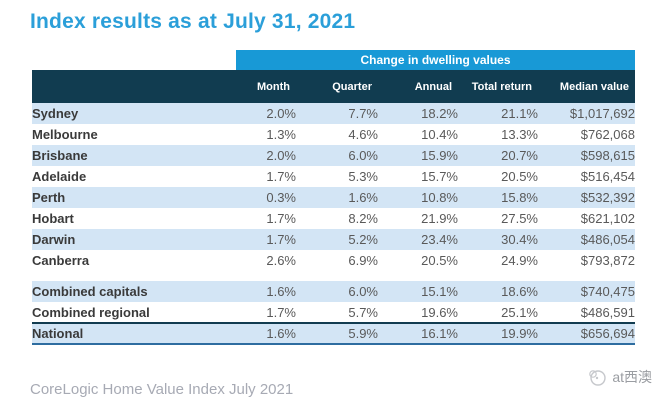 The height and width of the screenshot is (409, 668). I want to click on median-value: $486,054, so click(607, 239).